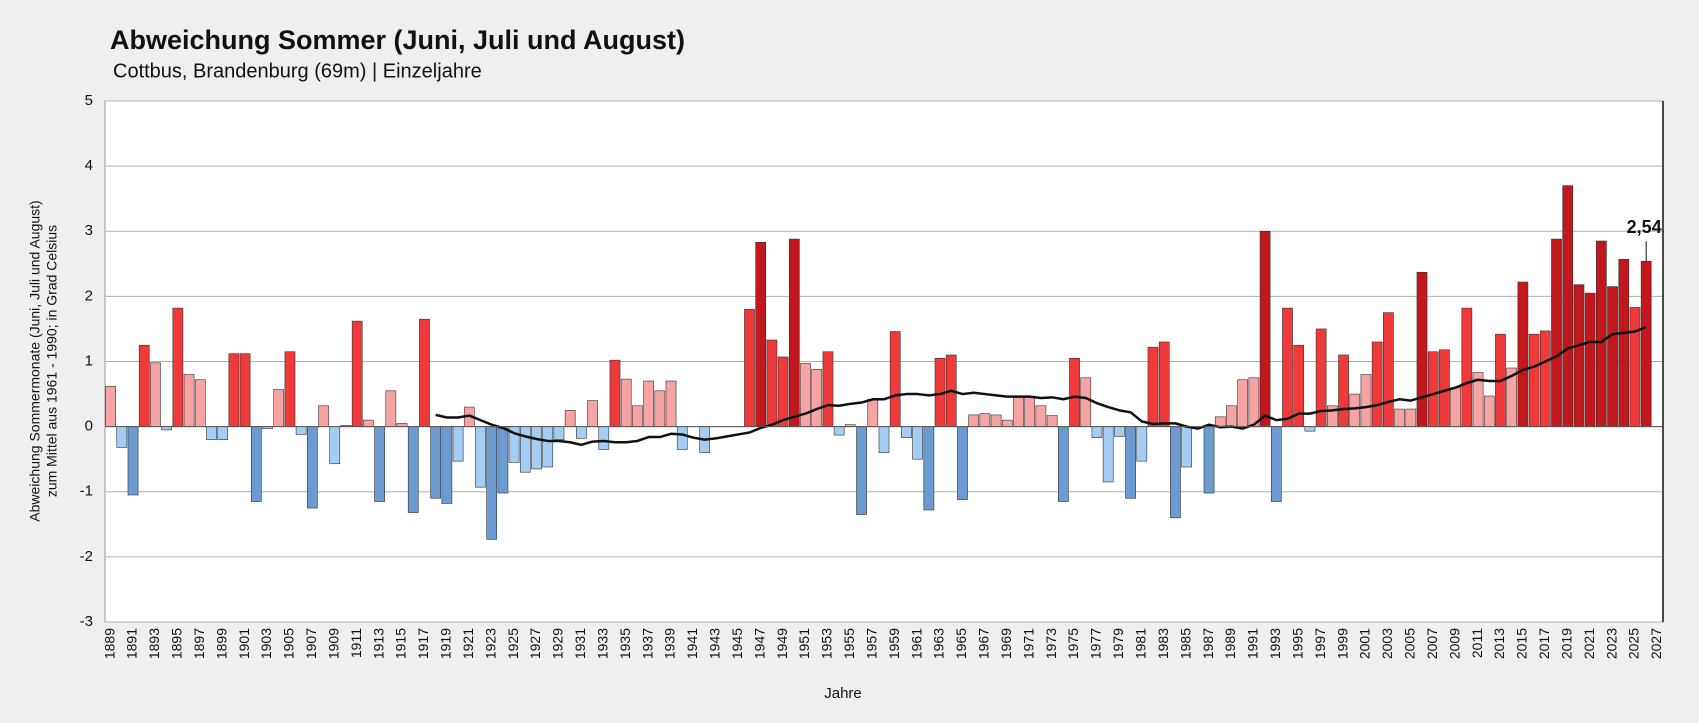  What do you see at coordinates (1387, 643) in the screenshot?
I see `x-tick-label: 2003` at bounding box center [1387, 643].